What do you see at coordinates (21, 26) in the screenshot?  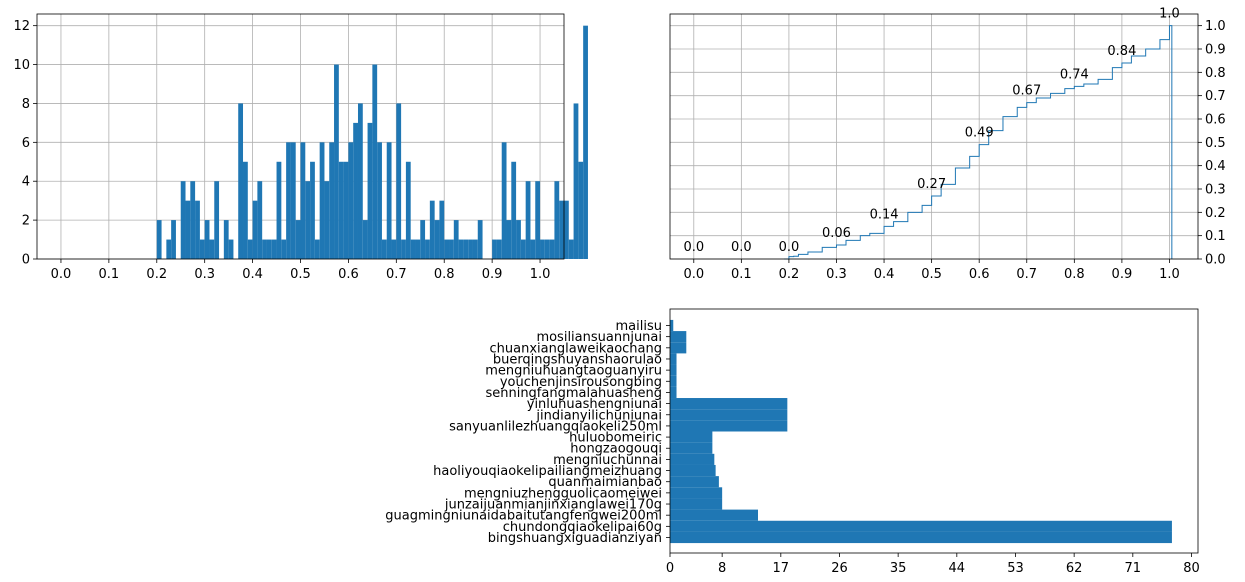 I see `y-tick-label: 12` at bounding box center [21, 26].